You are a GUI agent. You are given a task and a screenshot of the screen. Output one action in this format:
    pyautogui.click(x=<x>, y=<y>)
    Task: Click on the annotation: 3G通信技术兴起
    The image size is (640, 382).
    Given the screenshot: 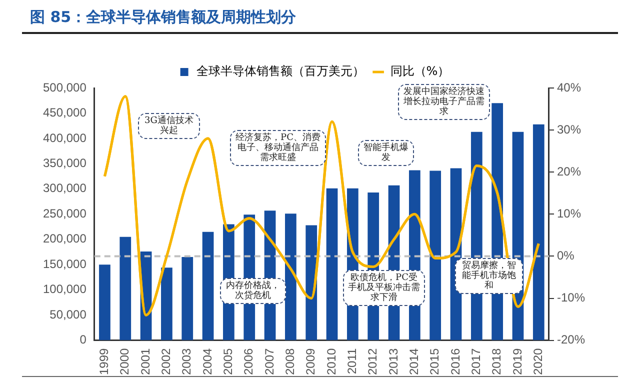 What is the action you would take?
    pyautogui.click(x=169, y=126)
    